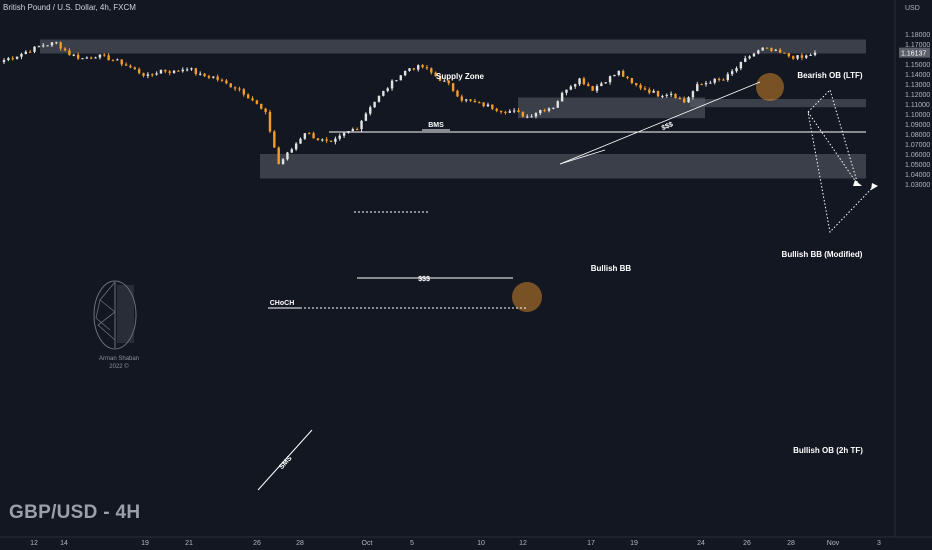 The height and width of the screenshot is (550, 932). What do you see at coordinates (917, 95) in the screenshot?
I see `price-tick-label: 1.12000` at bounding box center [917, 95].